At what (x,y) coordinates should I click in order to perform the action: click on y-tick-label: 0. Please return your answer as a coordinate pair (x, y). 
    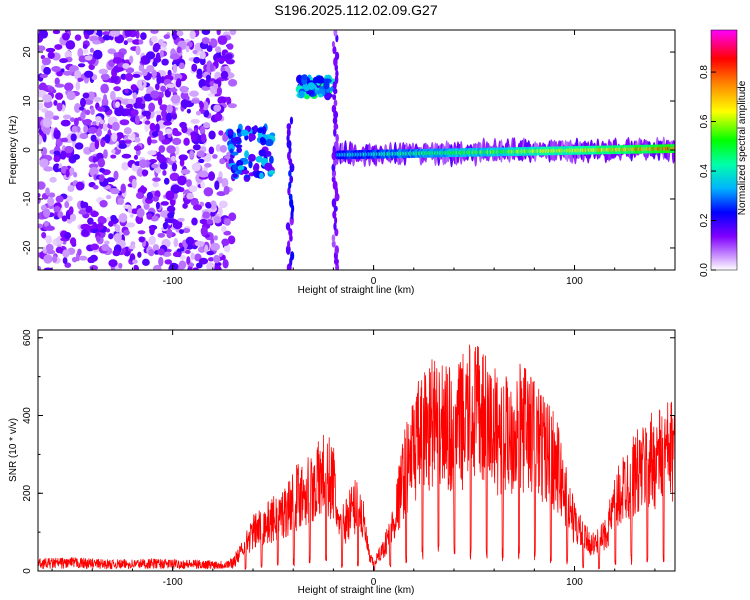
    Looking at the image, I should click on (27, 571).